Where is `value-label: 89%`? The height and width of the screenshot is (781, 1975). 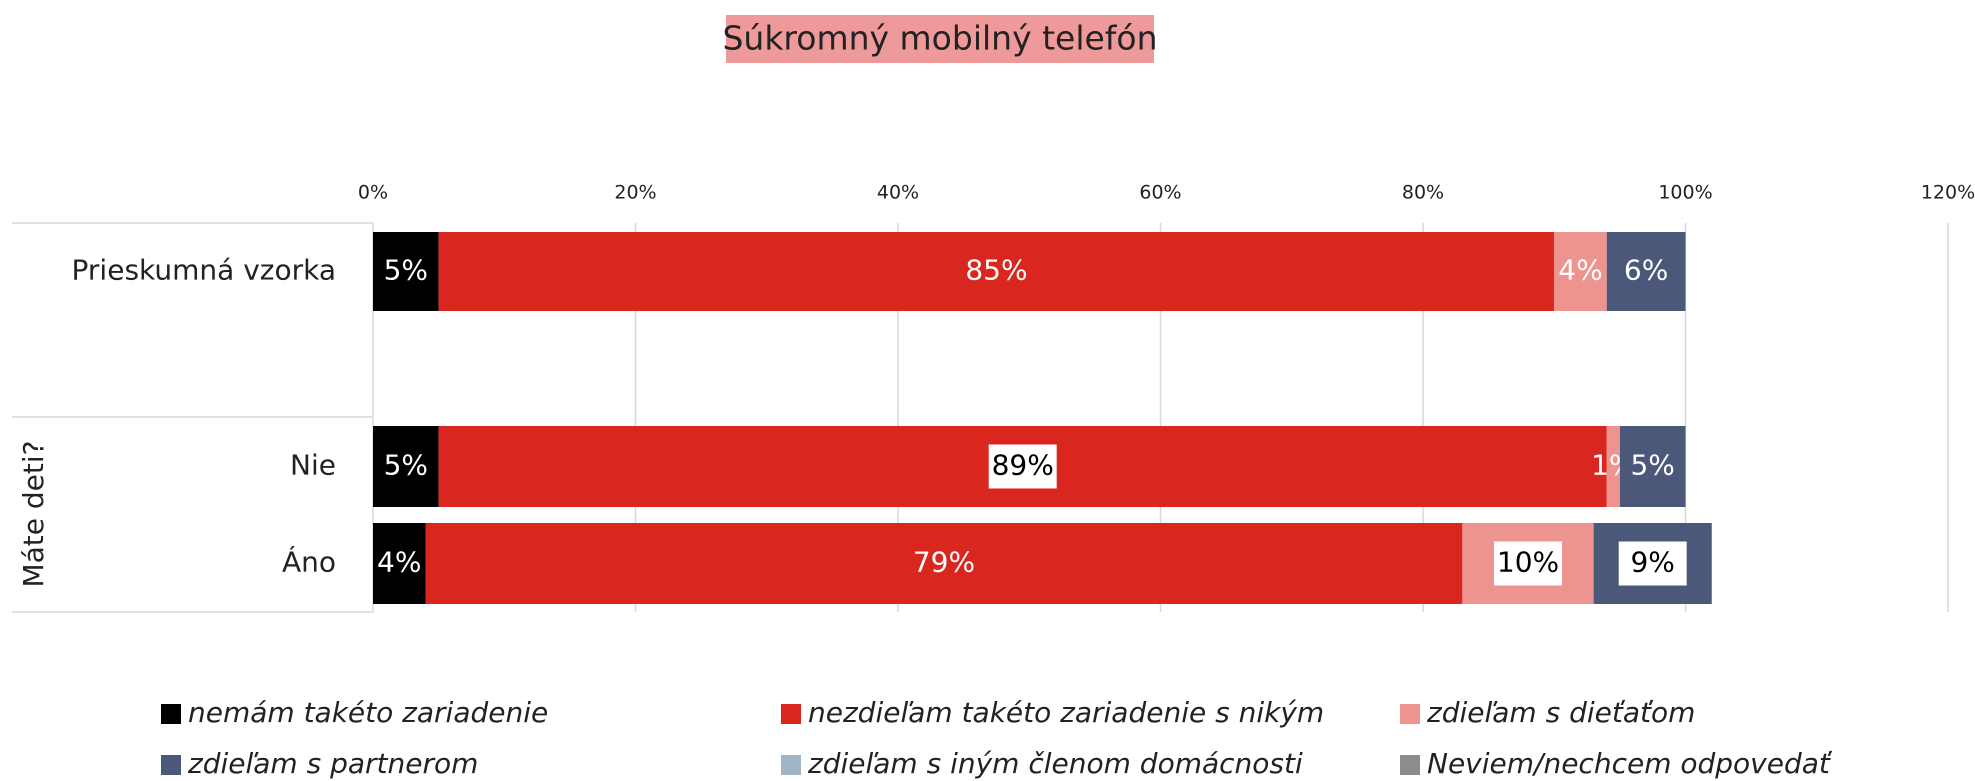 value-label: 89% is located at coordinates (1023, 465).